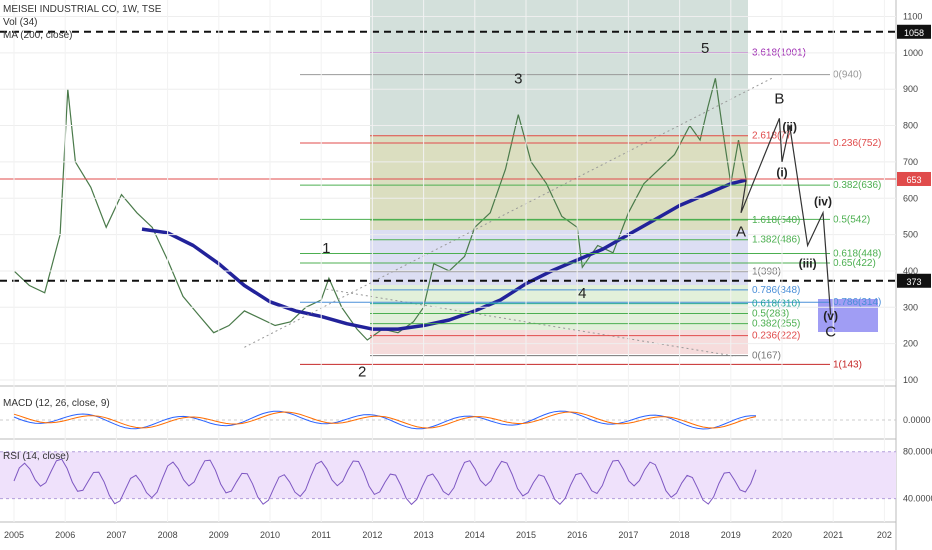 The image size is (932, 550). Describe the element at coordinates (731, 535) in the screenshot. I see `time-tick-label: 2019` at that location.